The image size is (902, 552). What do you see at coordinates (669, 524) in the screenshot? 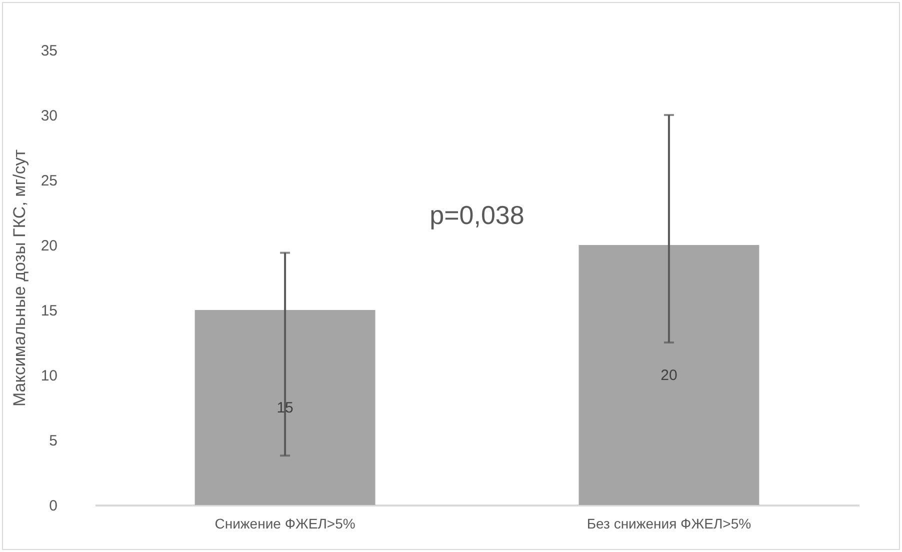
I see `x-tick-label: Без снижения ФЖЕЛ>5%` at bounding box center [669, 524].